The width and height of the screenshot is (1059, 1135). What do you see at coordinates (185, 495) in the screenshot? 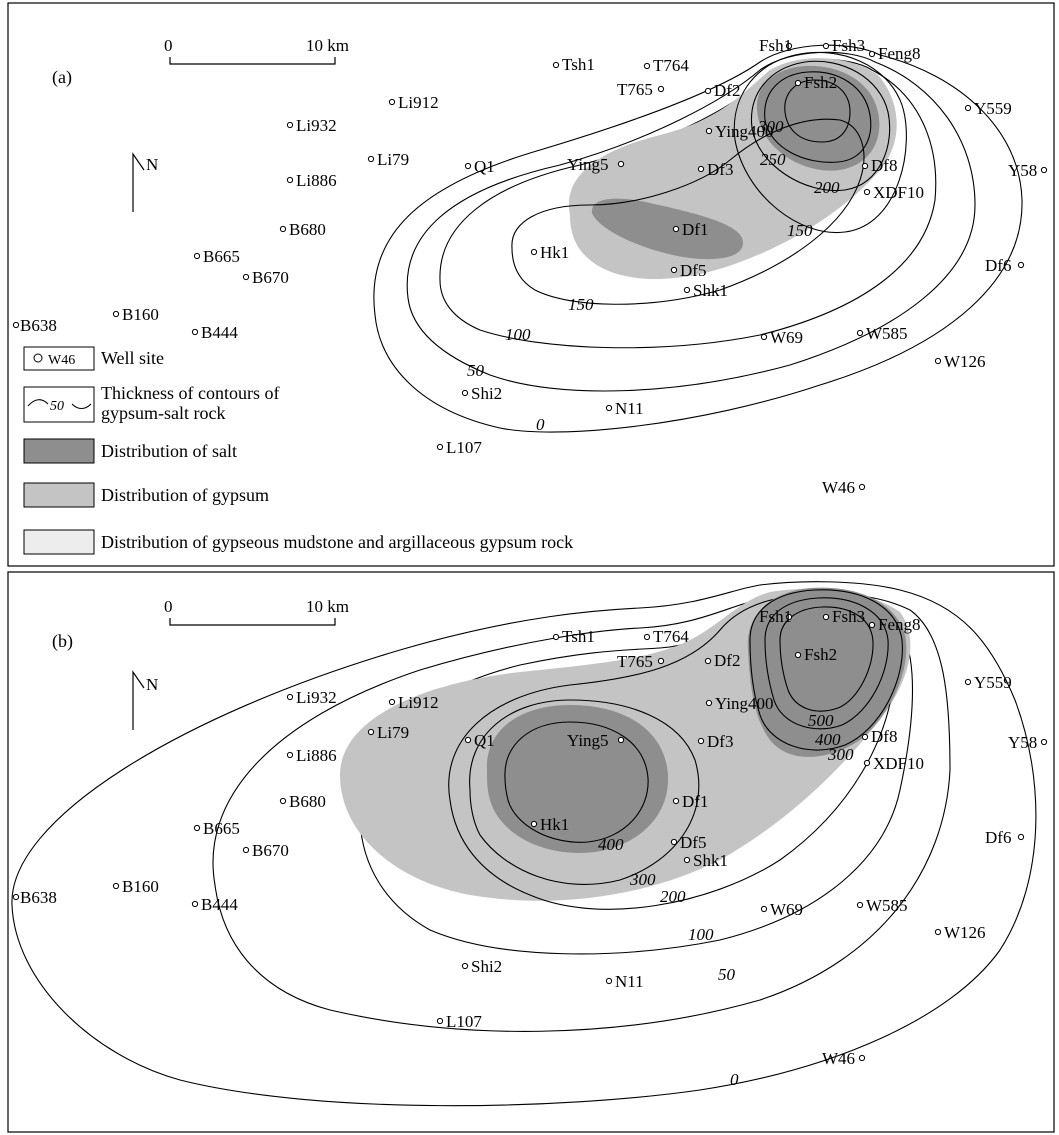
I see `legend-gypsum: Distribution of gypsum` at bounding box center [185, 495].